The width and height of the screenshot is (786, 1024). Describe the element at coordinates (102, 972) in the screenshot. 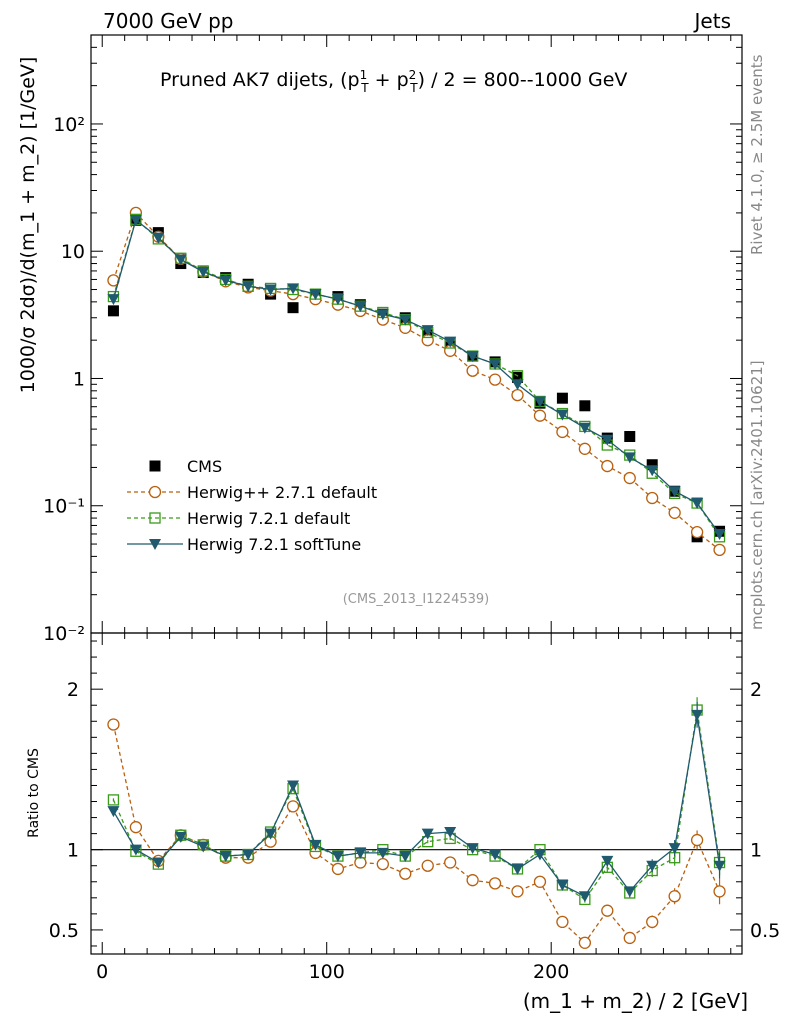

I see `ratio-xtick-label: 0` at that location.